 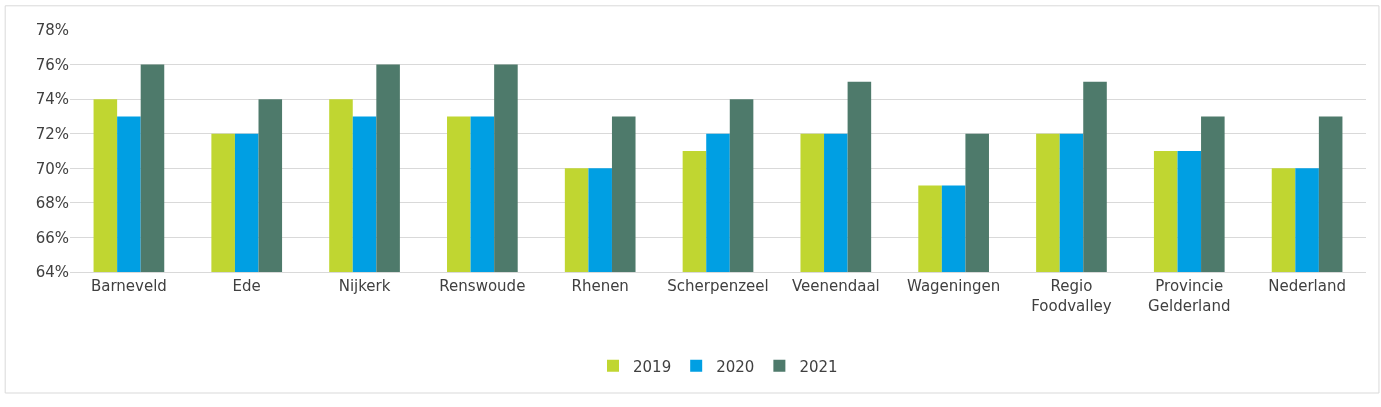 I want to click on y-tick-label: 70%, so click(x=52, y=168).